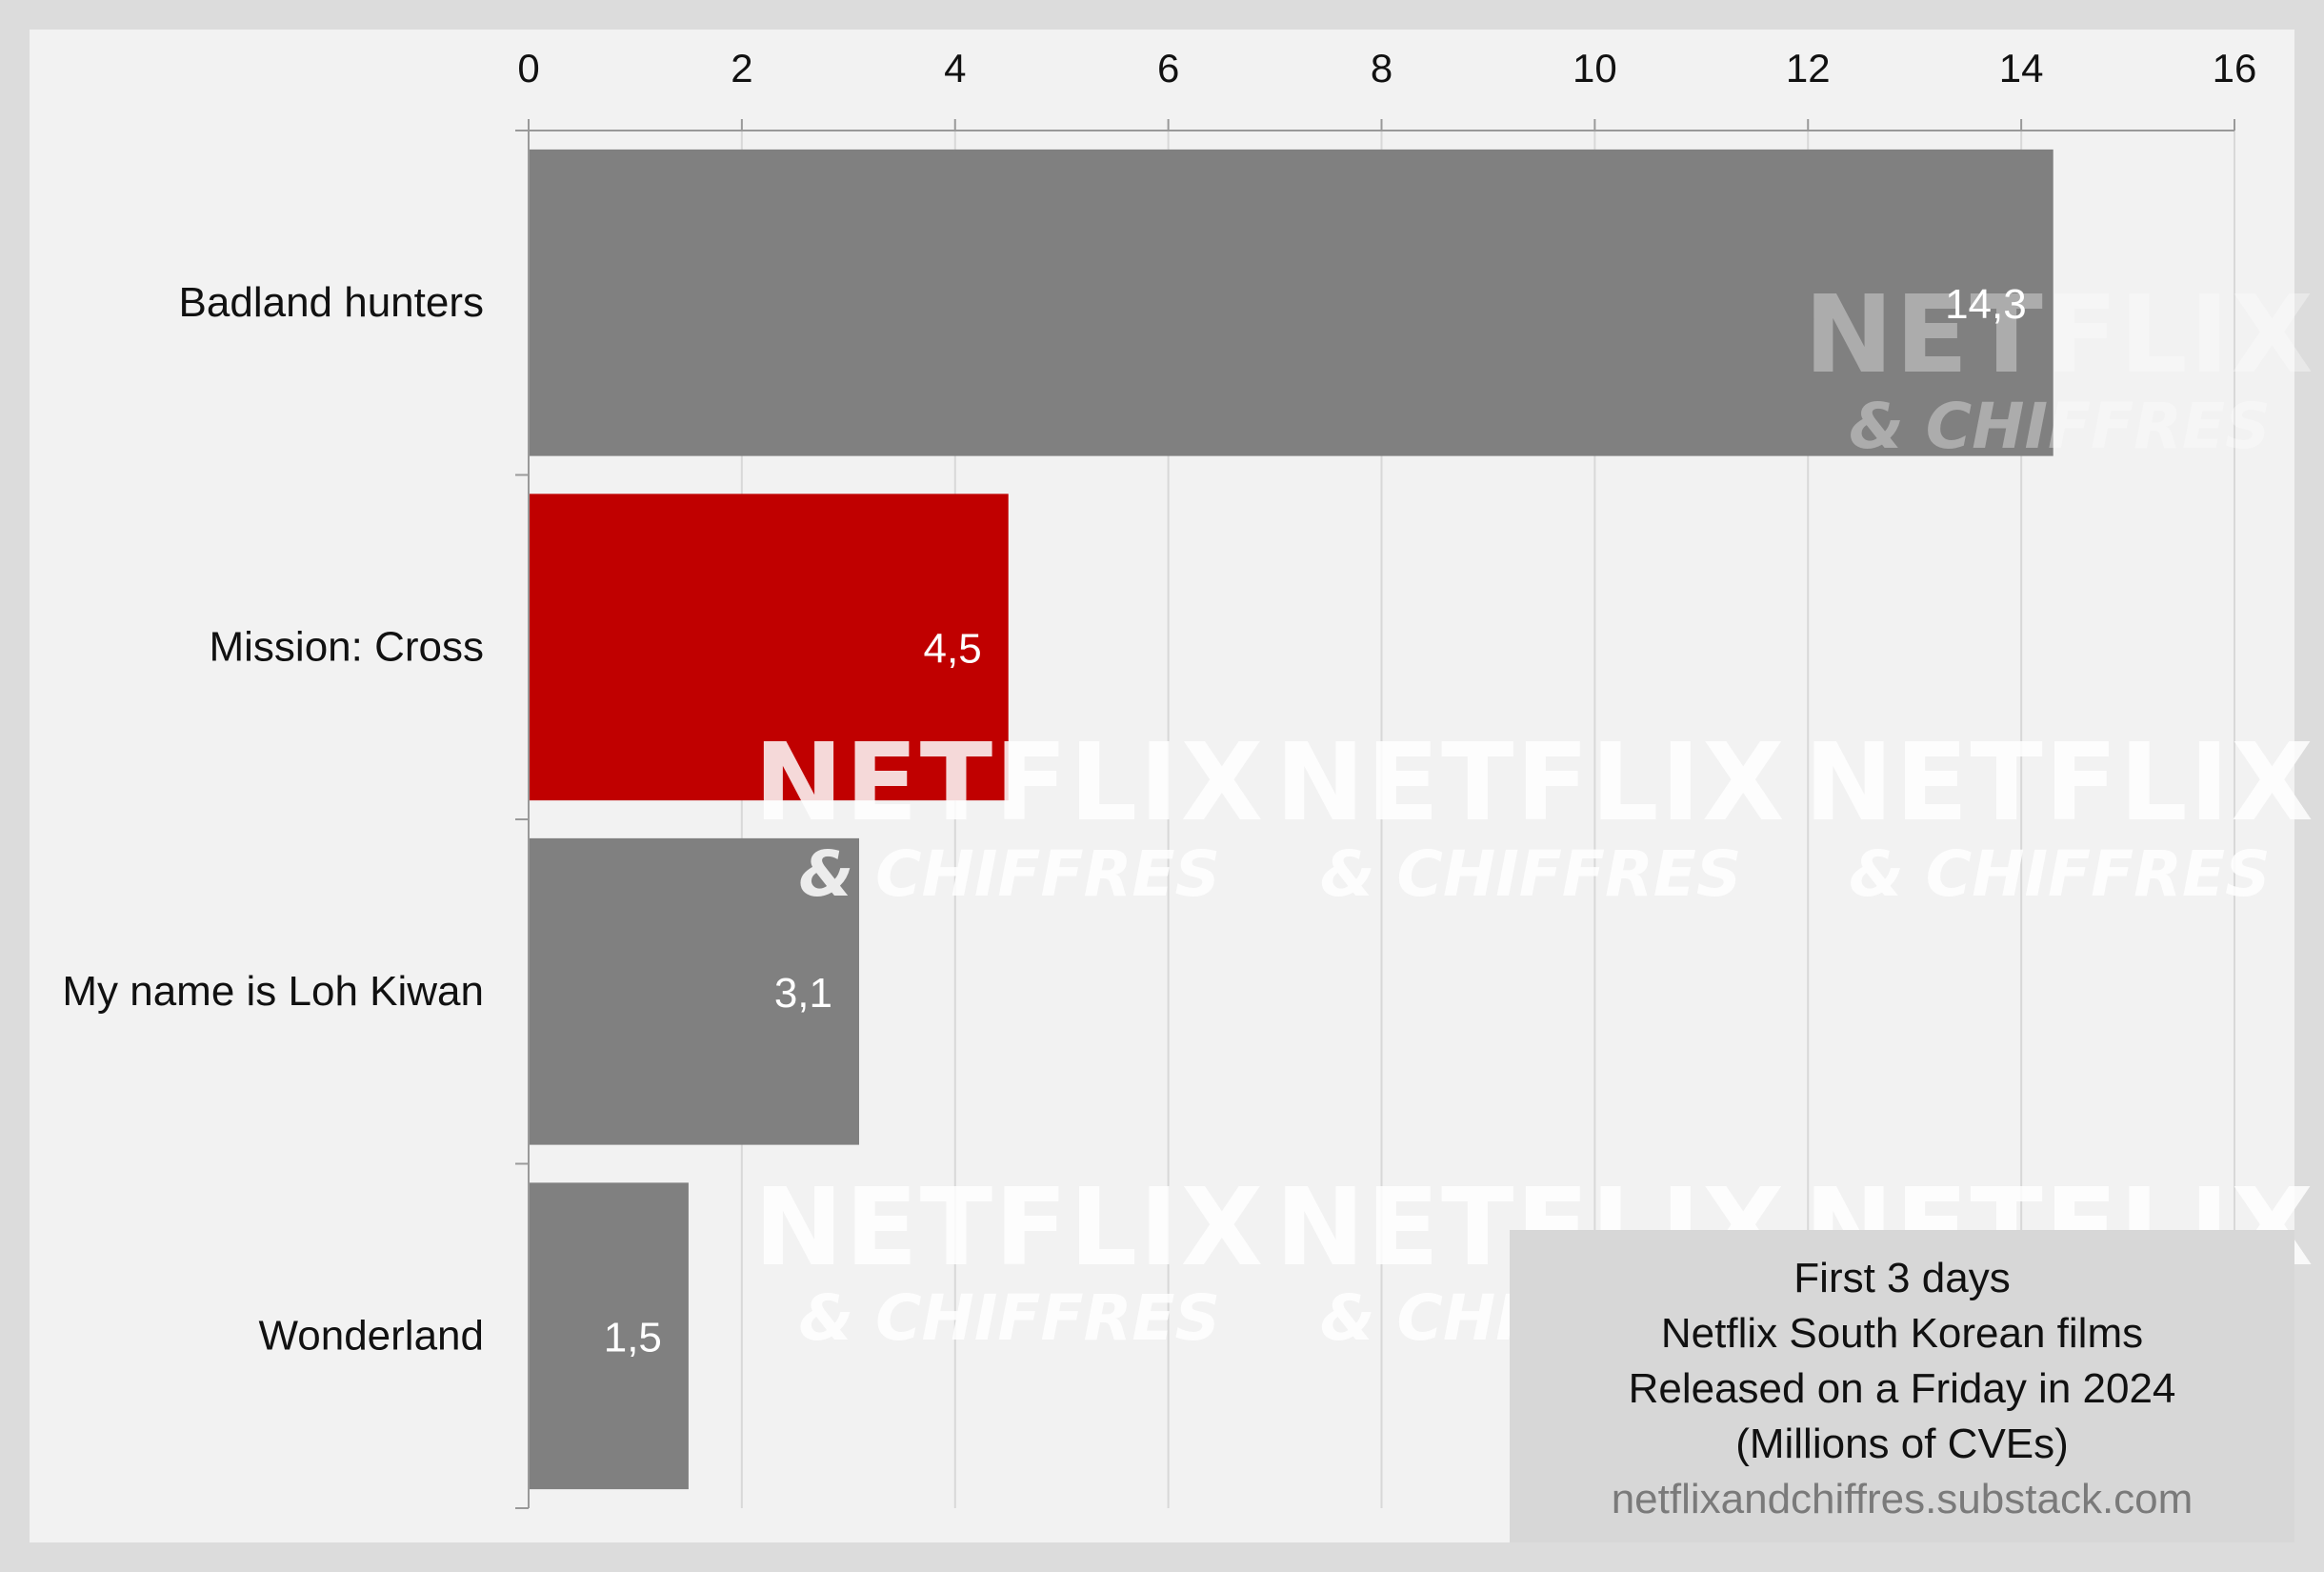 The image size is (2324, 1572). I want to click on x-tick-label-8: 8, so click(1382, 68).